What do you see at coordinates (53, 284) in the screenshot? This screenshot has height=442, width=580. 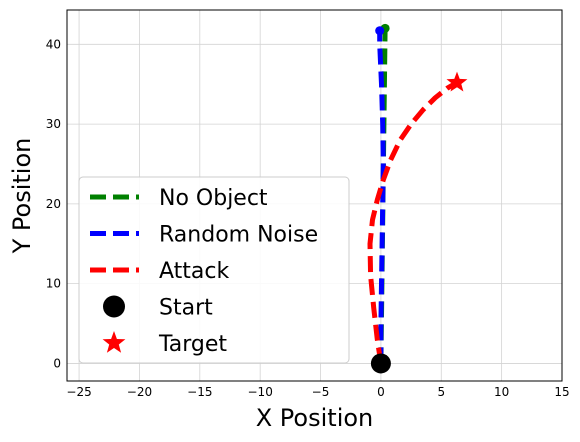 I see `y-tick-label: 10` at bounding box center [53, 284].